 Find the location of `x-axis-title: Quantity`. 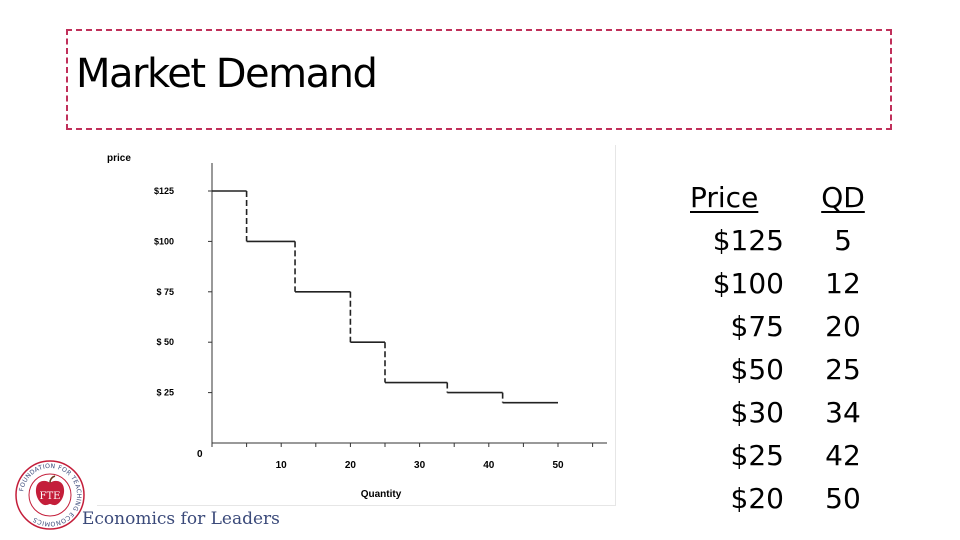

x-axis-title: Quantity is located at coordinates (381, 494).